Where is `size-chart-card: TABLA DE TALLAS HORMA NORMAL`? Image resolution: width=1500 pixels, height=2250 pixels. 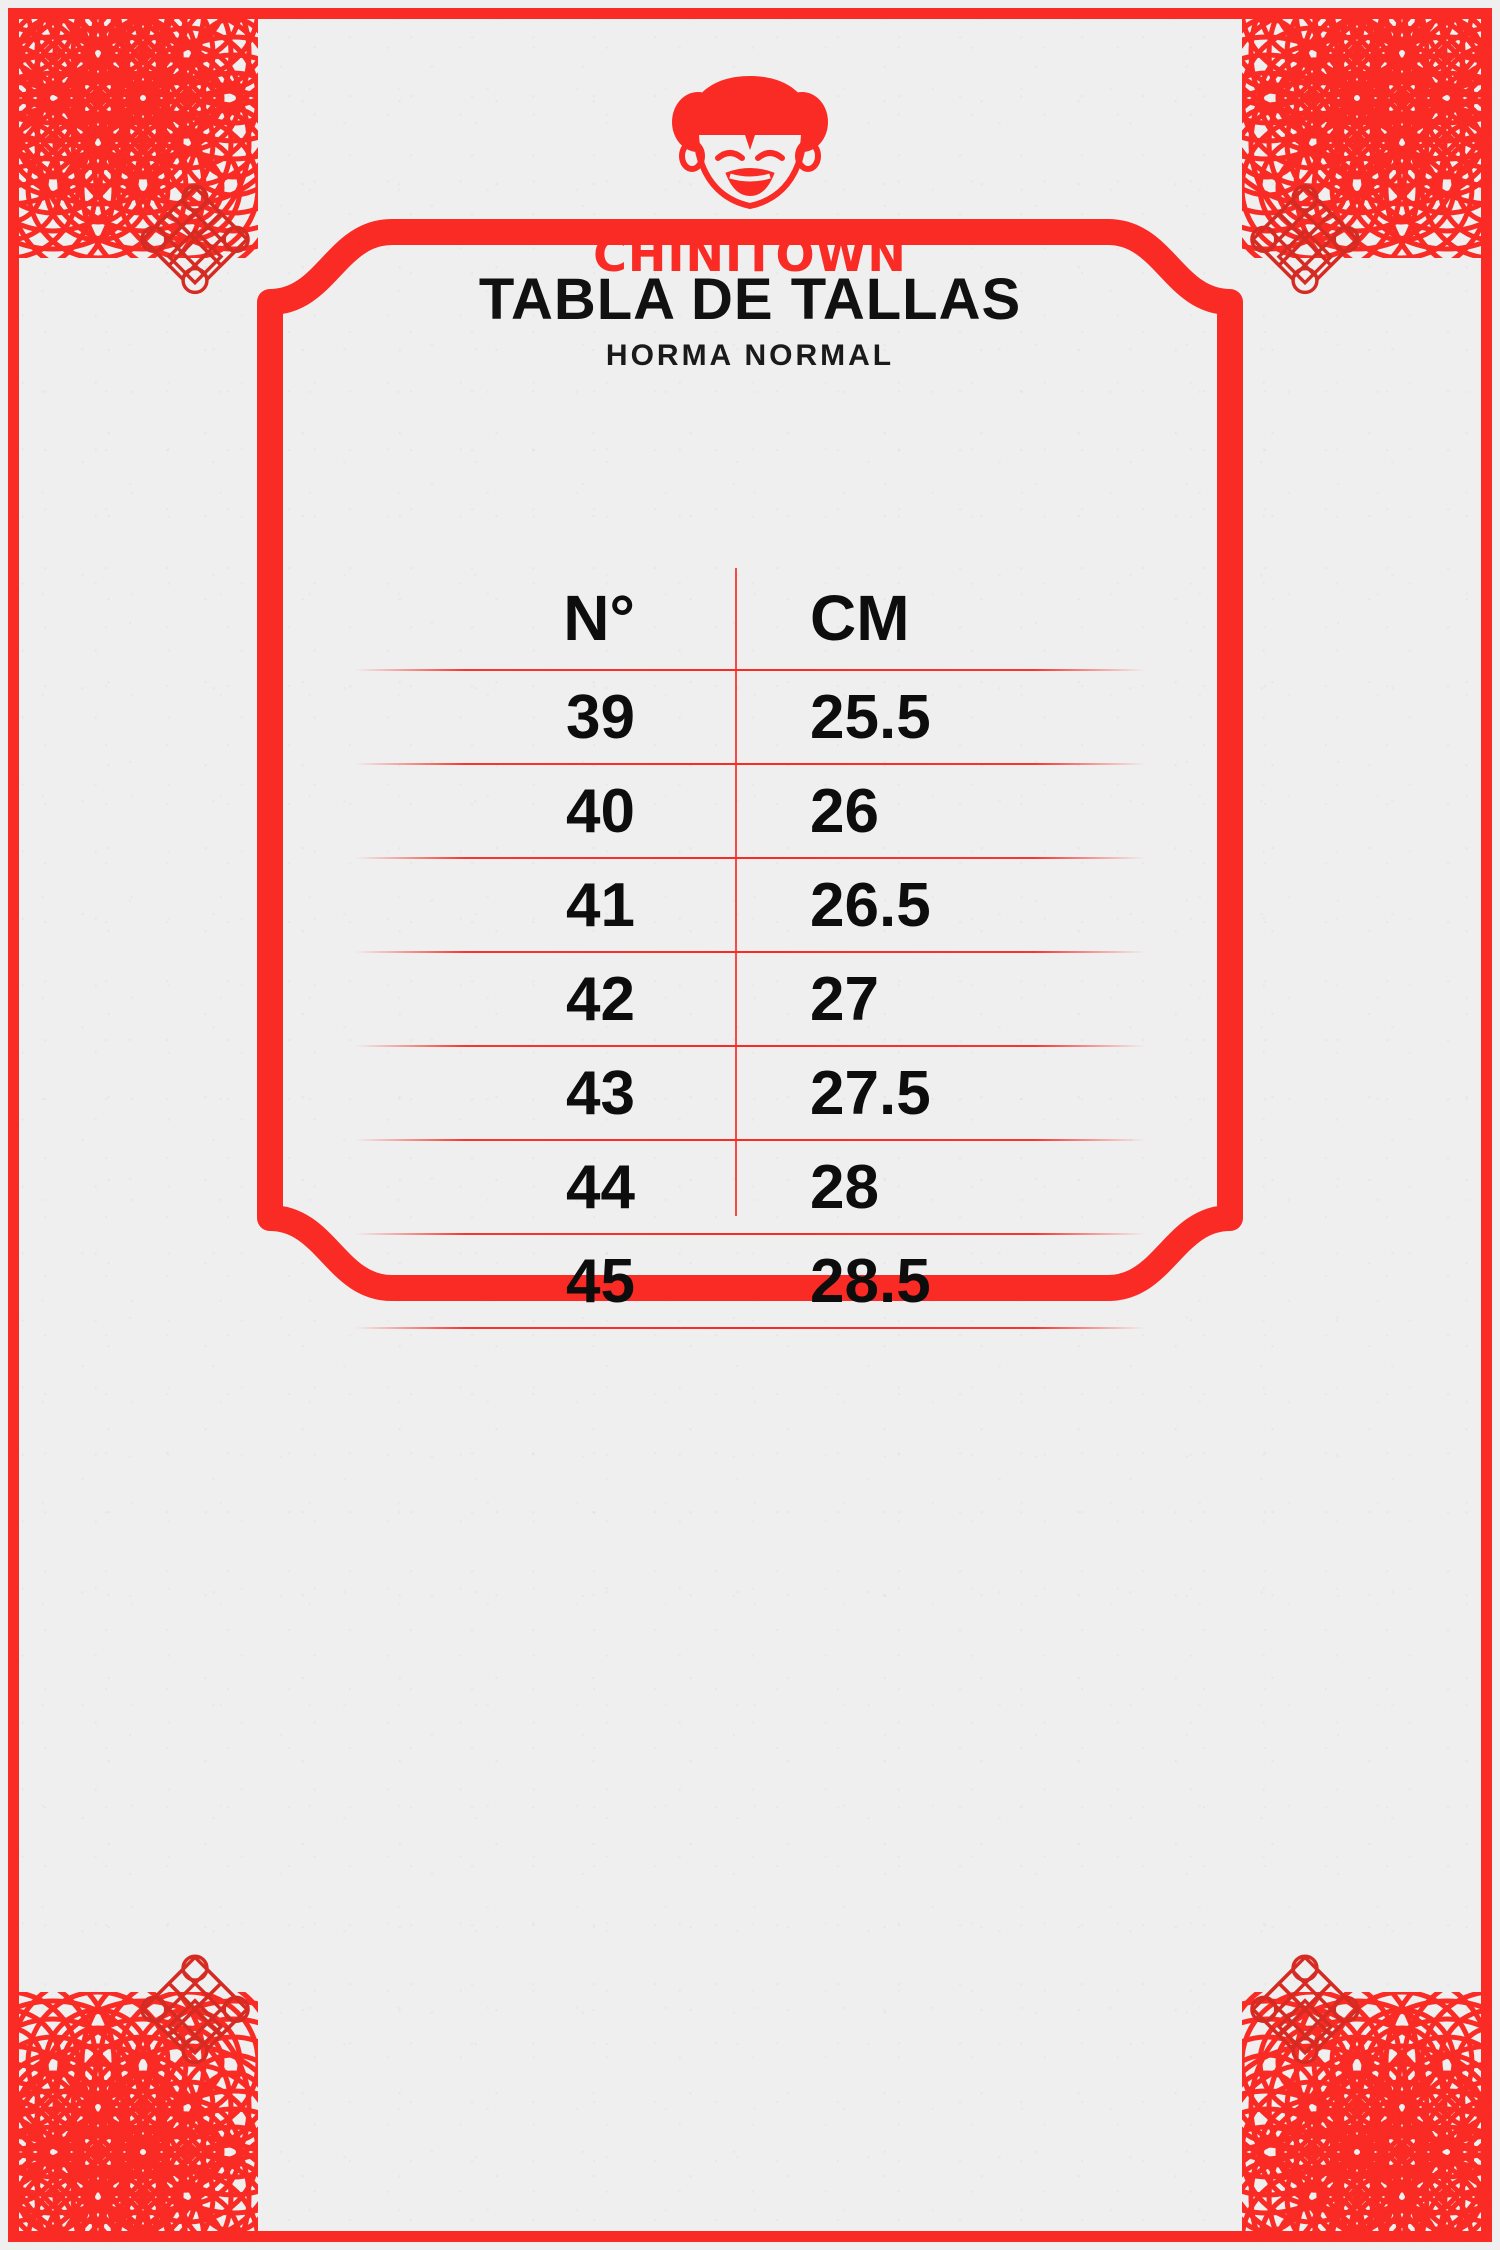 size-chart-card: TABLA DE TALLAS HORMA NORMAL is located at coordinates (750, 319).